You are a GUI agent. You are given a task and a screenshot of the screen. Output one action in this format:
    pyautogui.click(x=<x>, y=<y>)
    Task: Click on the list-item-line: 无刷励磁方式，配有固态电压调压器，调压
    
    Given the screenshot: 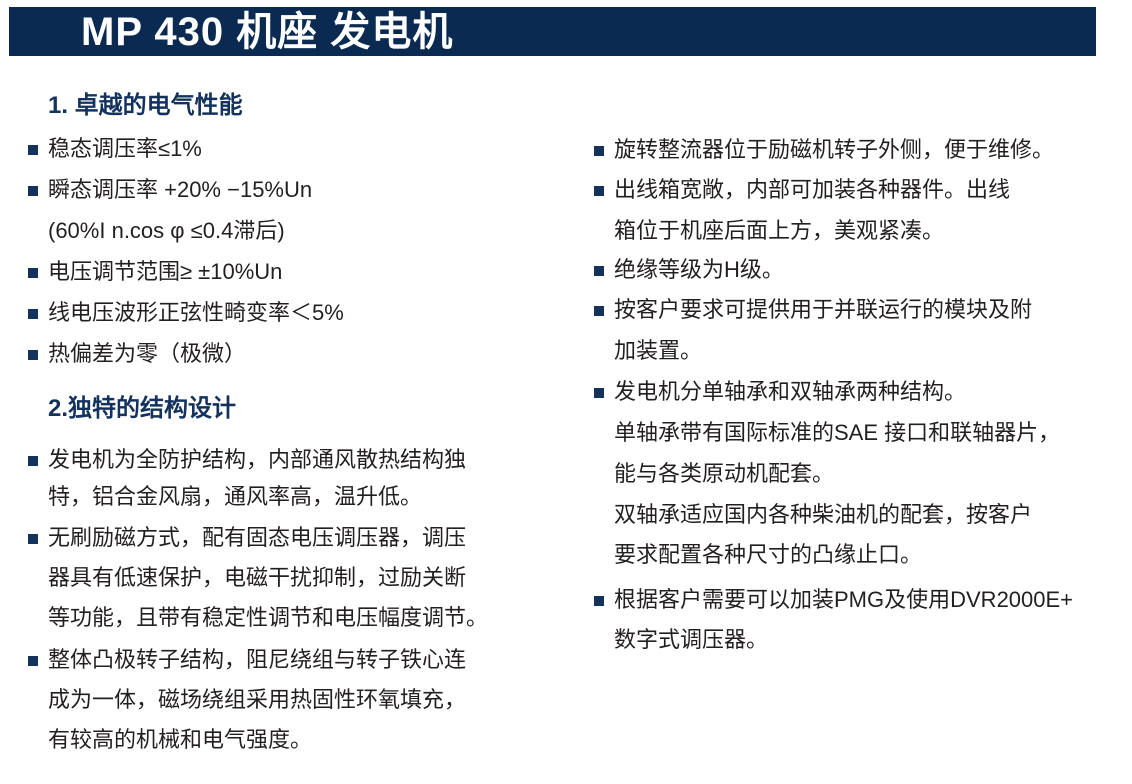 What is the action you would take?
    pyautogui.click(x=257, y=537)
    